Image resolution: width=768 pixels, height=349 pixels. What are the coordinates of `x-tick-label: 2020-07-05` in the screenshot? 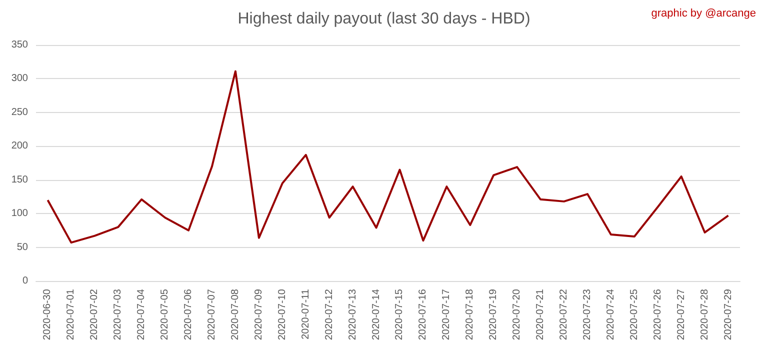 It's located at (165, 314).